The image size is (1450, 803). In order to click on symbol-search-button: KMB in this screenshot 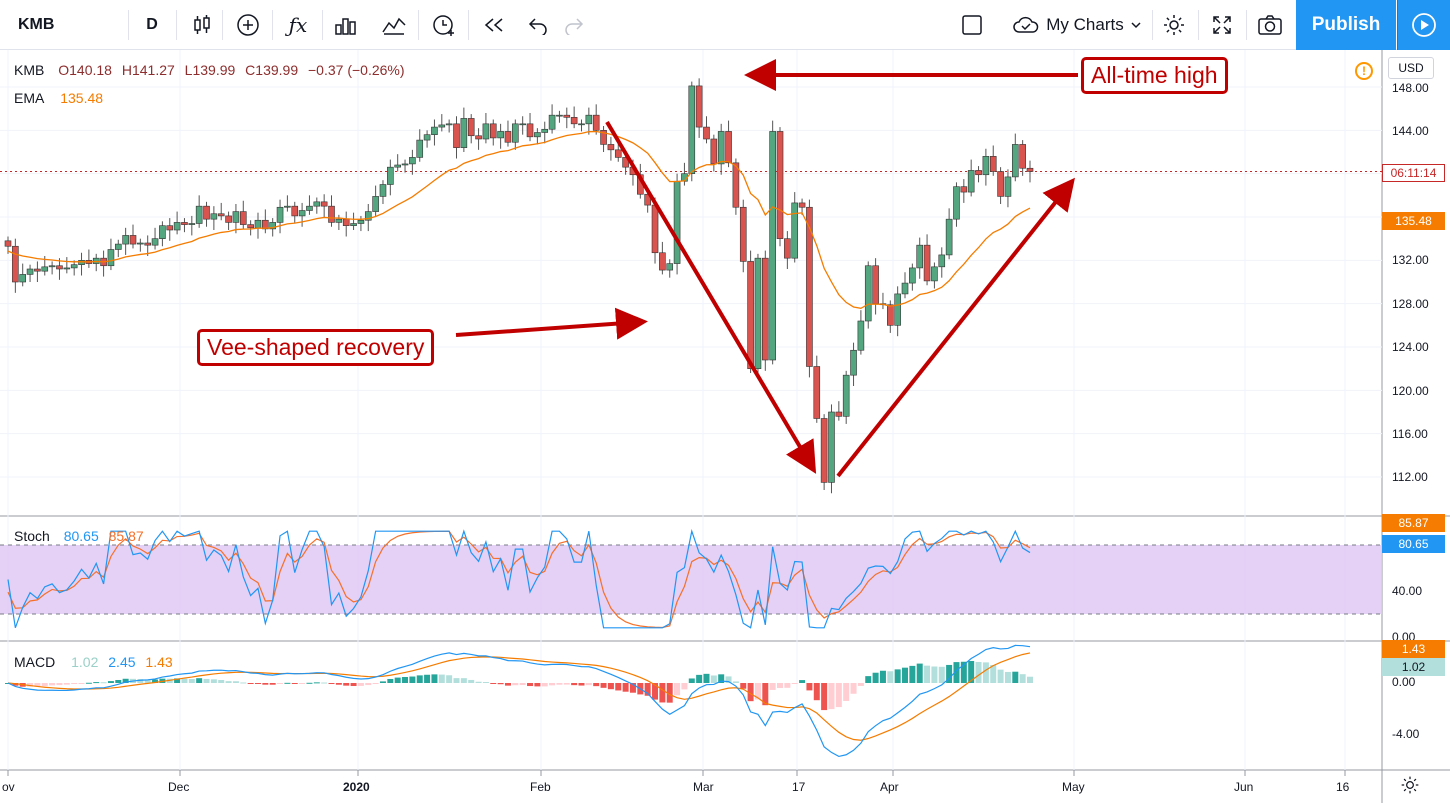, I will do `click(36, 24)`.